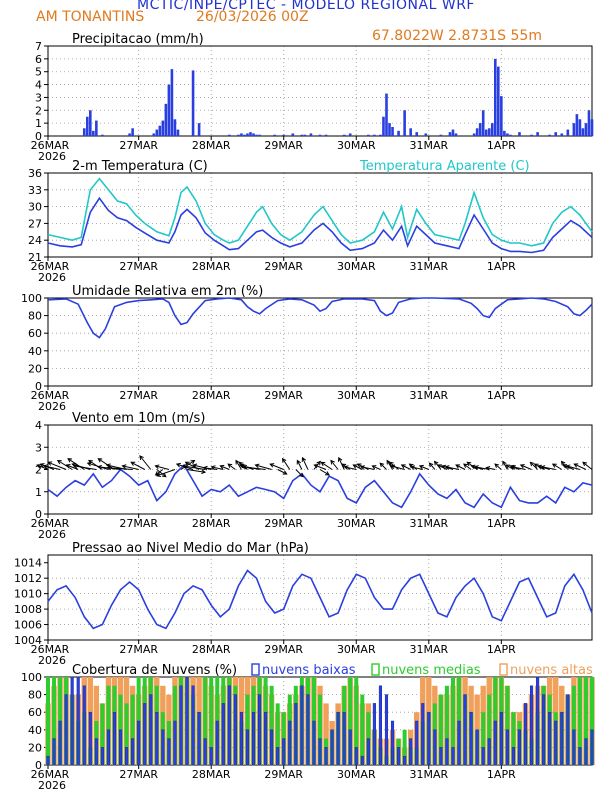  What do you see at coordinates (38, 46) in the screenshot?
I see `y-tick-label: 7` at bounding box center [38, 46].